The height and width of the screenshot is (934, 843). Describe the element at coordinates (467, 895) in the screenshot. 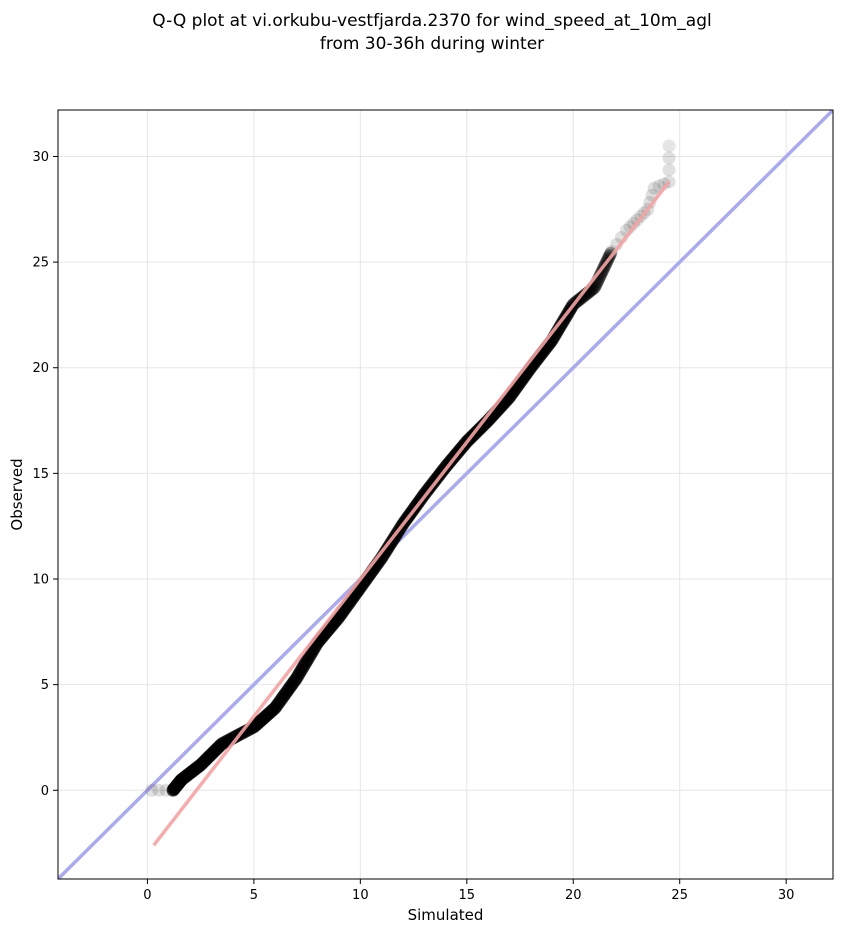

I see `x-tick-label: 15` at that location.